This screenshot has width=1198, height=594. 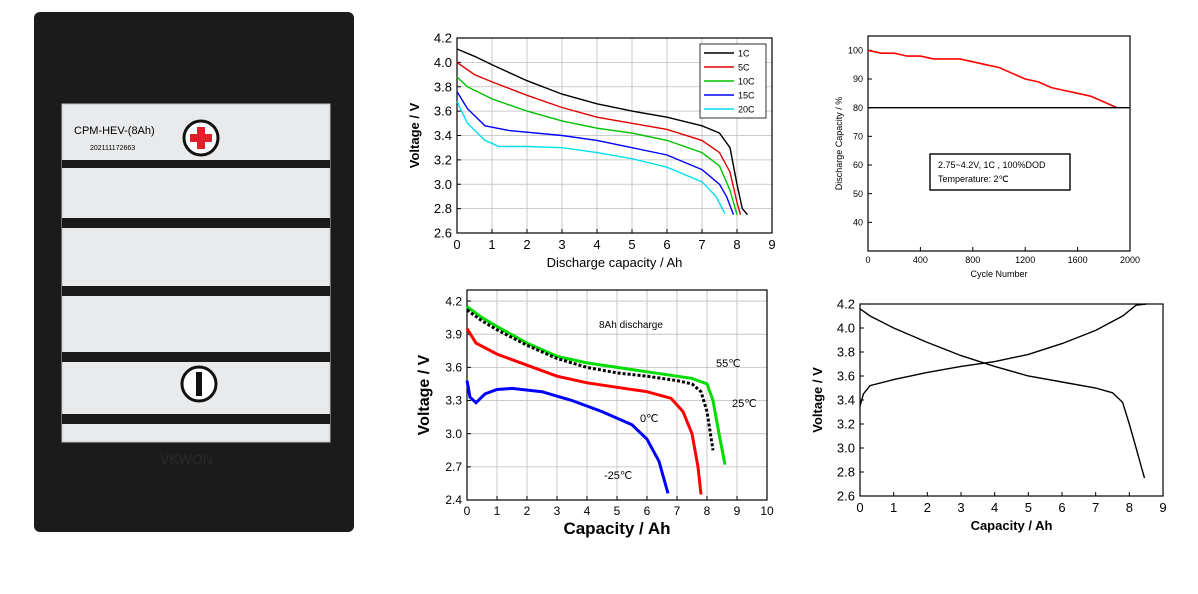 I want to click on y-tick-label: 60, so click(x=858, y=165).